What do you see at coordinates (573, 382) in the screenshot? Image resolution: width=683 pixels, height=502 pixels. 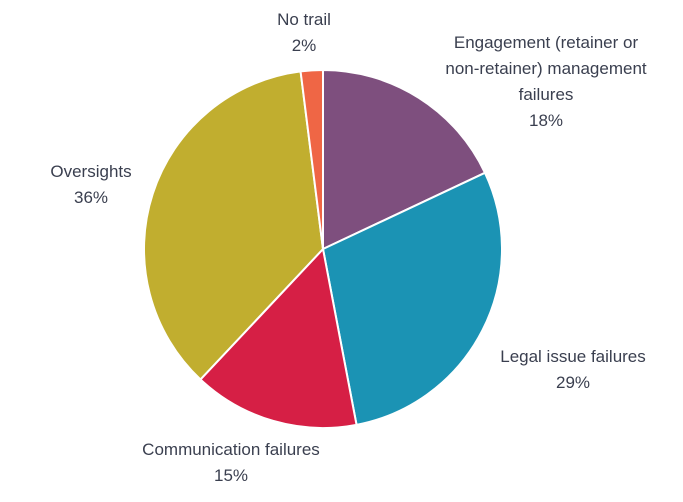 I see `slice-value-label: 29%` at bounding box center [573, 382].